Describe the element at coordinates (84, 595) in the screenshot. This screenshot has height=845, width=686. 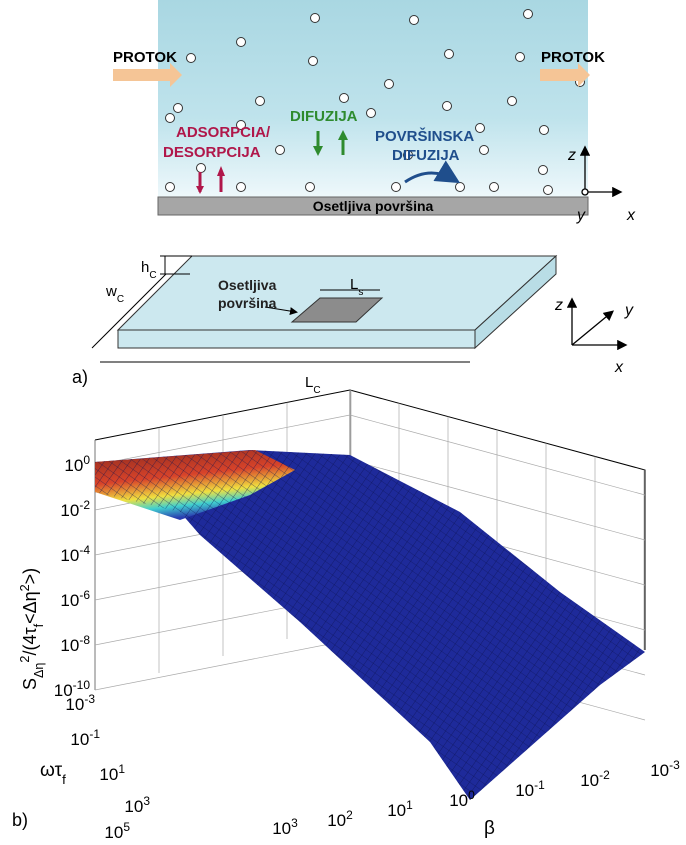
I see `tick-exp: -6` at that location.